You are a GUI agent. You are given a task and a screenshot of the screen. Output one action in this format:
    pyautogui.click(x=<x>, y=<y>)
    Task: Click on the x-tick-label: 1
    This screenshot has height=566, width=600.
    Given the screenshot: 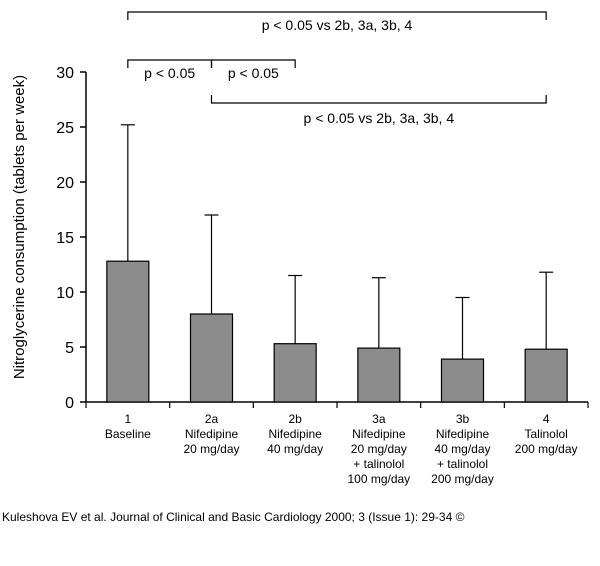 What is the action you would take?
    pyautogui.click(x=127, y=419)
    